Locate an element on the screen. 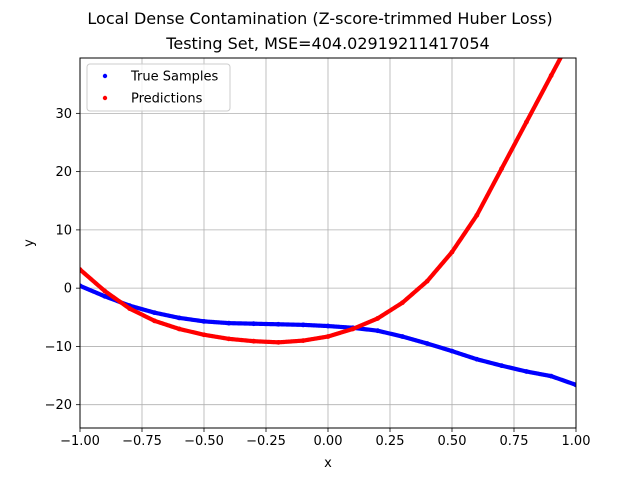  x-tick-label: −0.50 is located at coordinates (204, 441).